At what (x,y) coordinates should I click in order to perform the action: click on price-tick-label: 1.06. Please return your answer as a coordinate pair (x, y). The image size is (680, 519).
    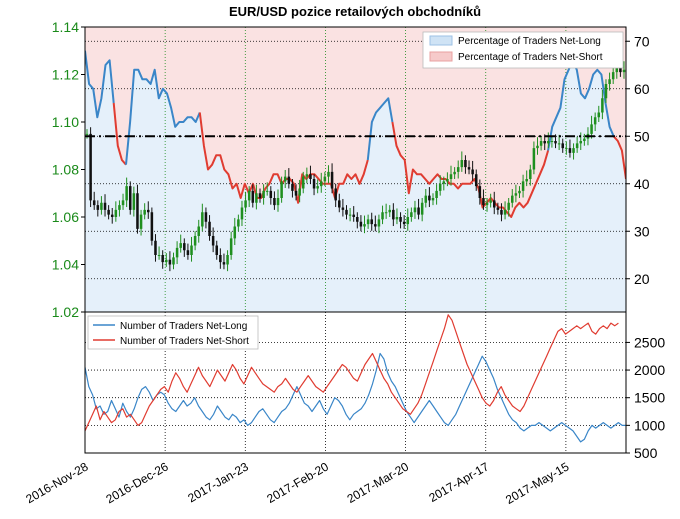
    Looking at the image, I should click on (65, 217).